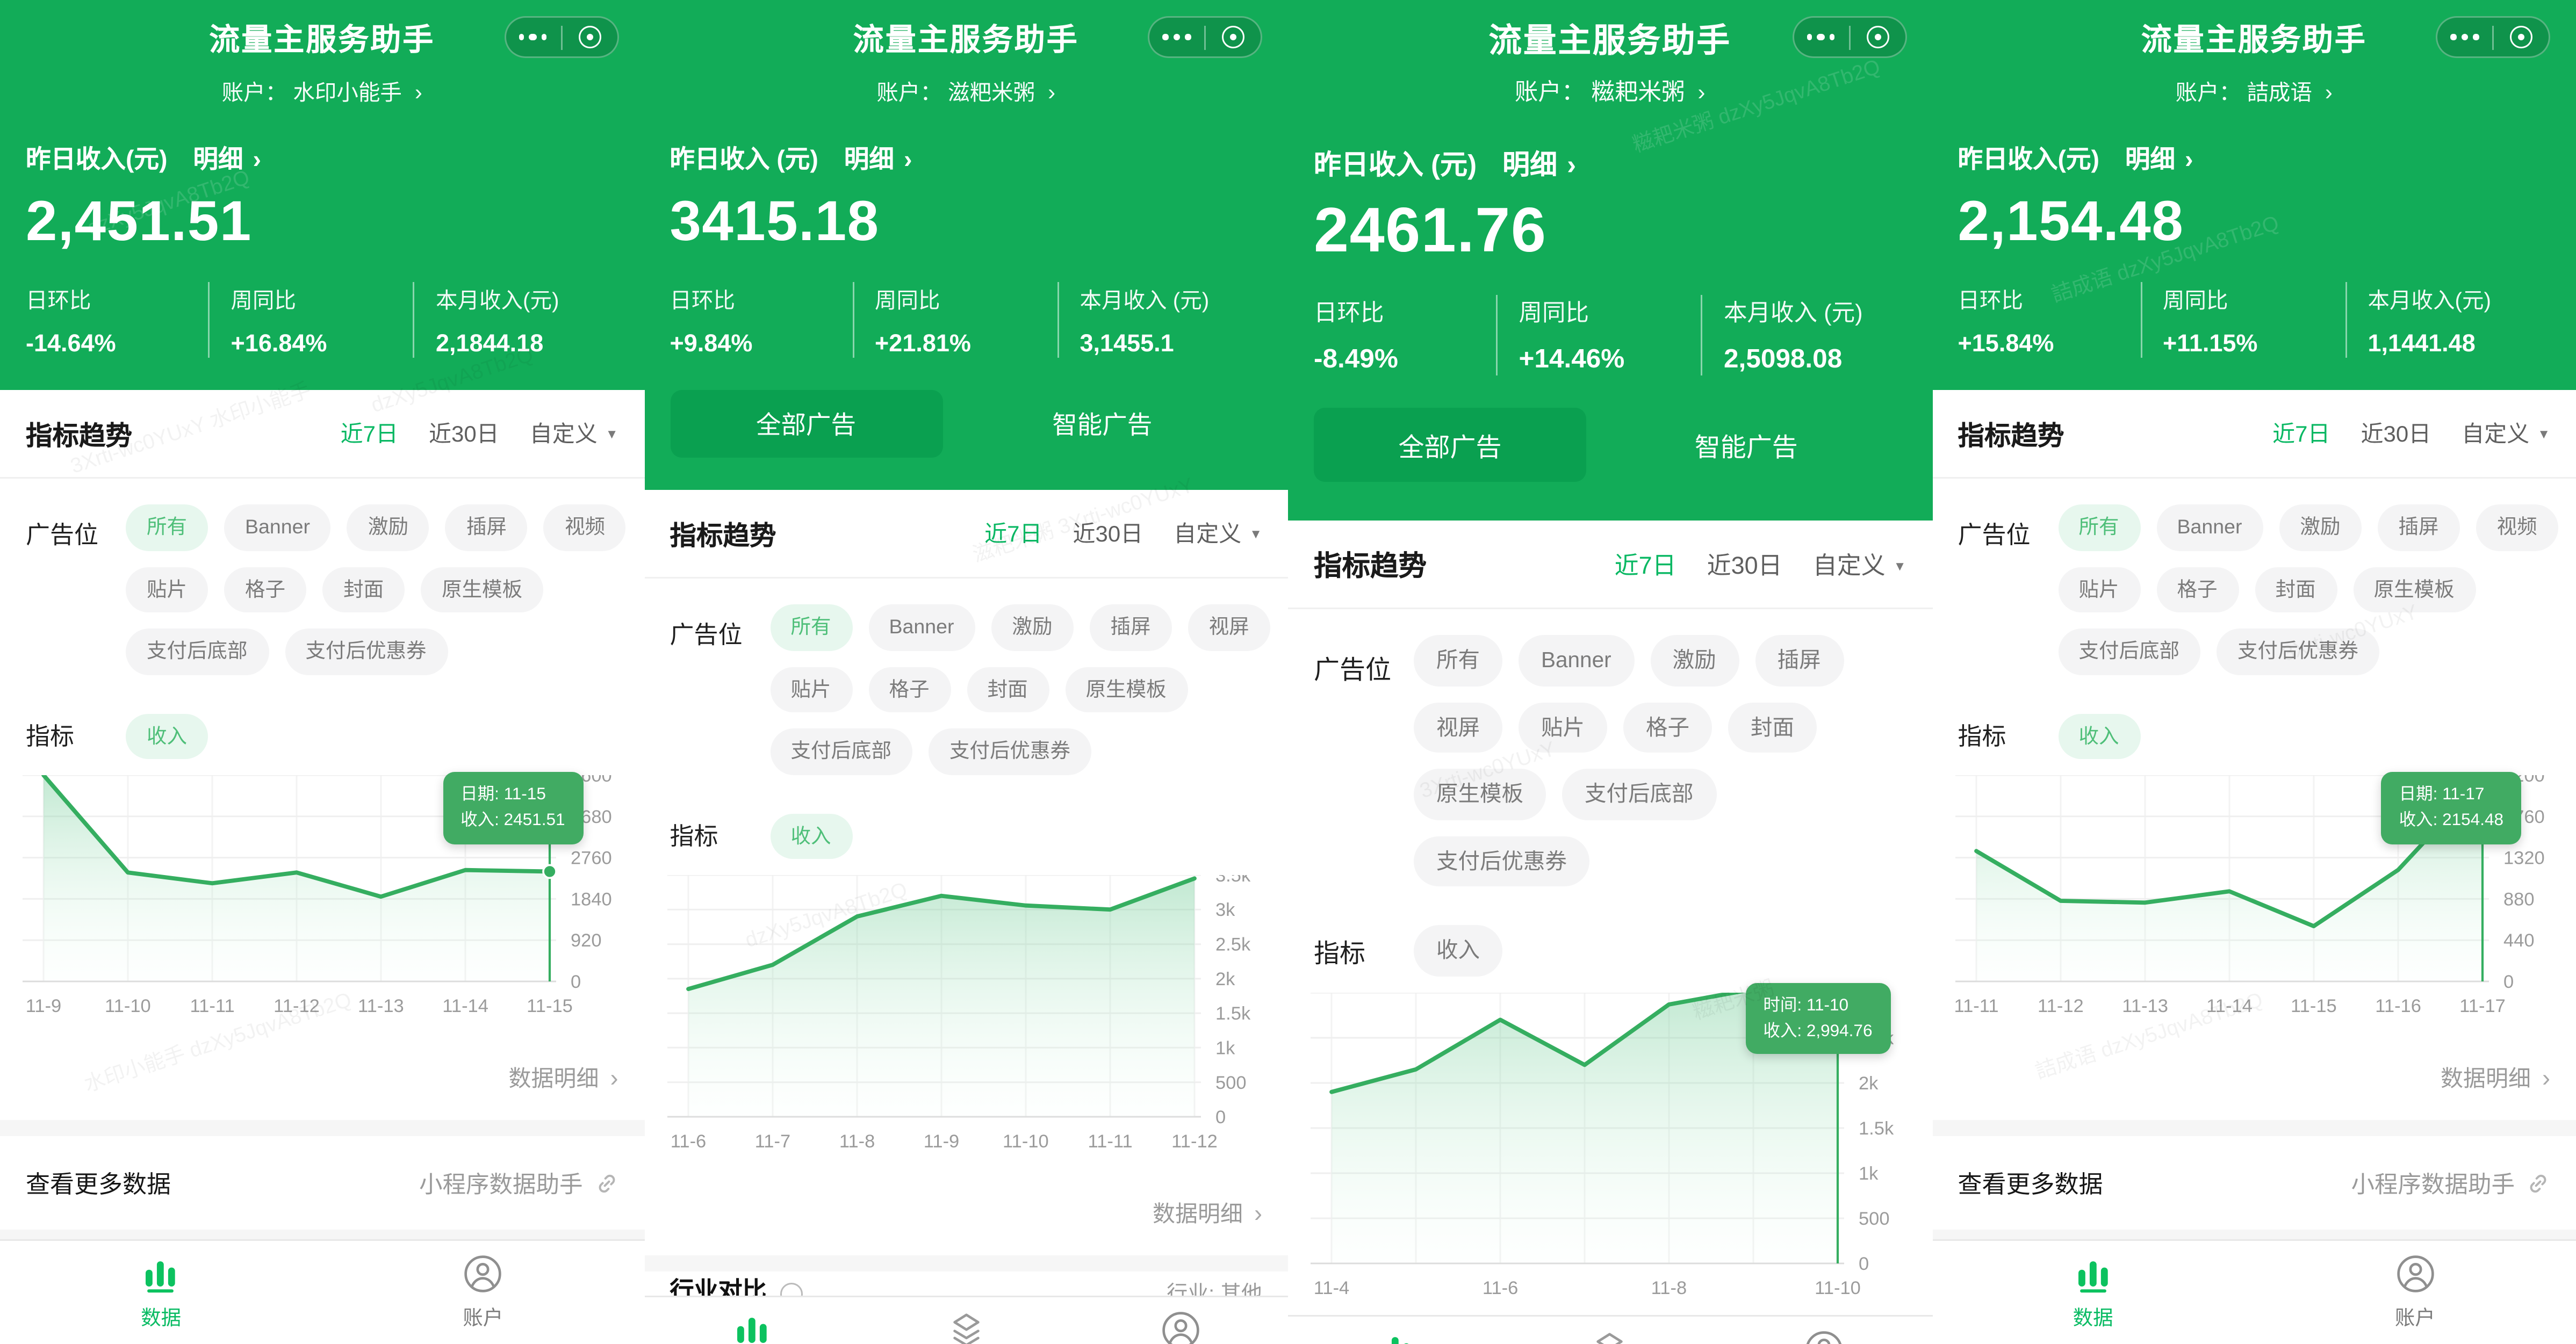 The image size is (2576, 1344). I want to click on account-switcher: 账户： 水印小能手 ›, so click(321, 92).